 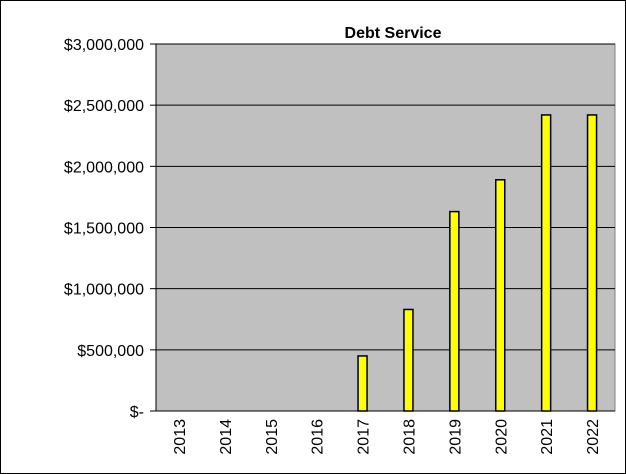 I want to click on x-tick-label: 2013, so click(x=180, y=437).